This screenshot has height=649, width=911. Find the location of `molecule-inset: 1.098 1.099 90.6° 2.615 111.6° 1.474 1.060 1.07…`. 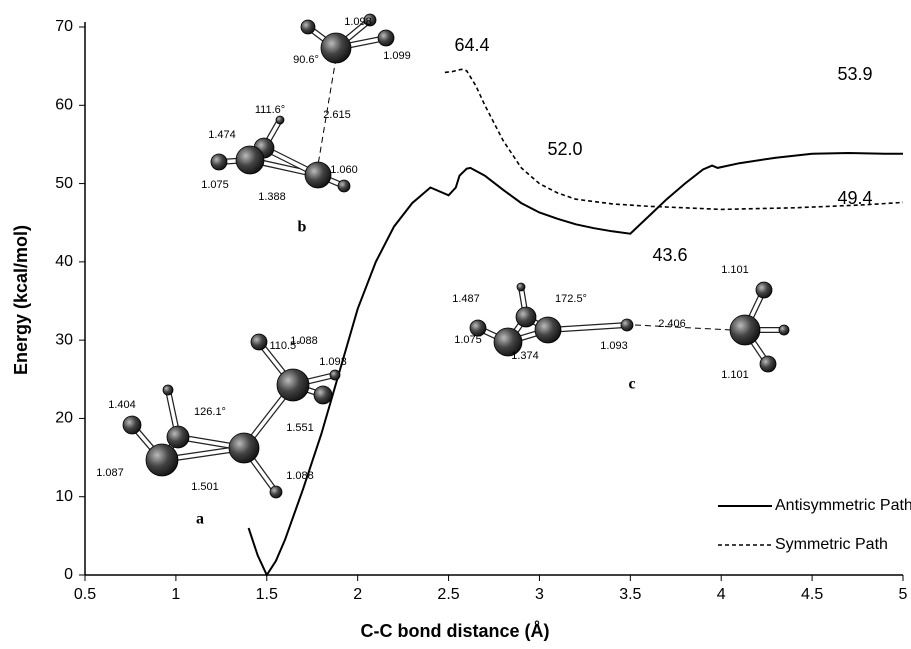

molecule-inset: 1.098 1.099 90.6° 2.615 111.6° 1.474 1.060 1.07… is located at coordinates (306, 124).